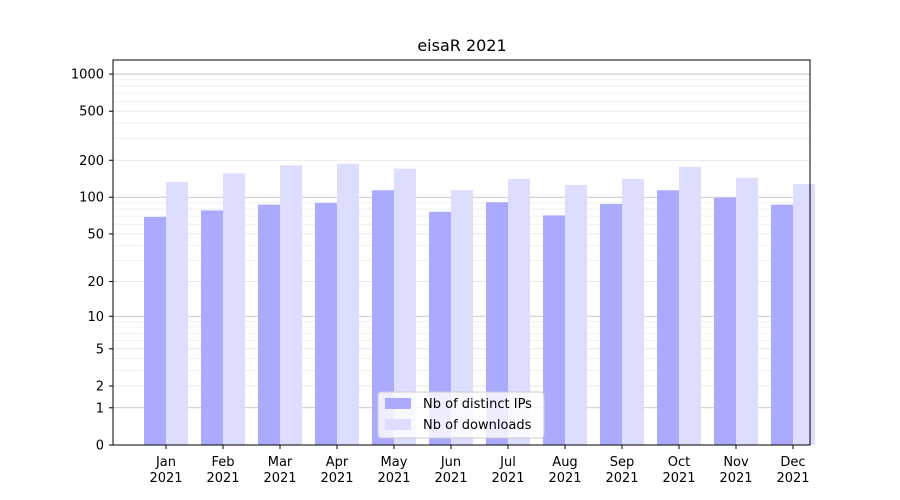 The height and width of the screenshot is (500, 900). What do you see at coordinates (477, 425) in the screenshot?
I see `legend-label-downloads: Nb of downloads` at bounding box center [477, 425].